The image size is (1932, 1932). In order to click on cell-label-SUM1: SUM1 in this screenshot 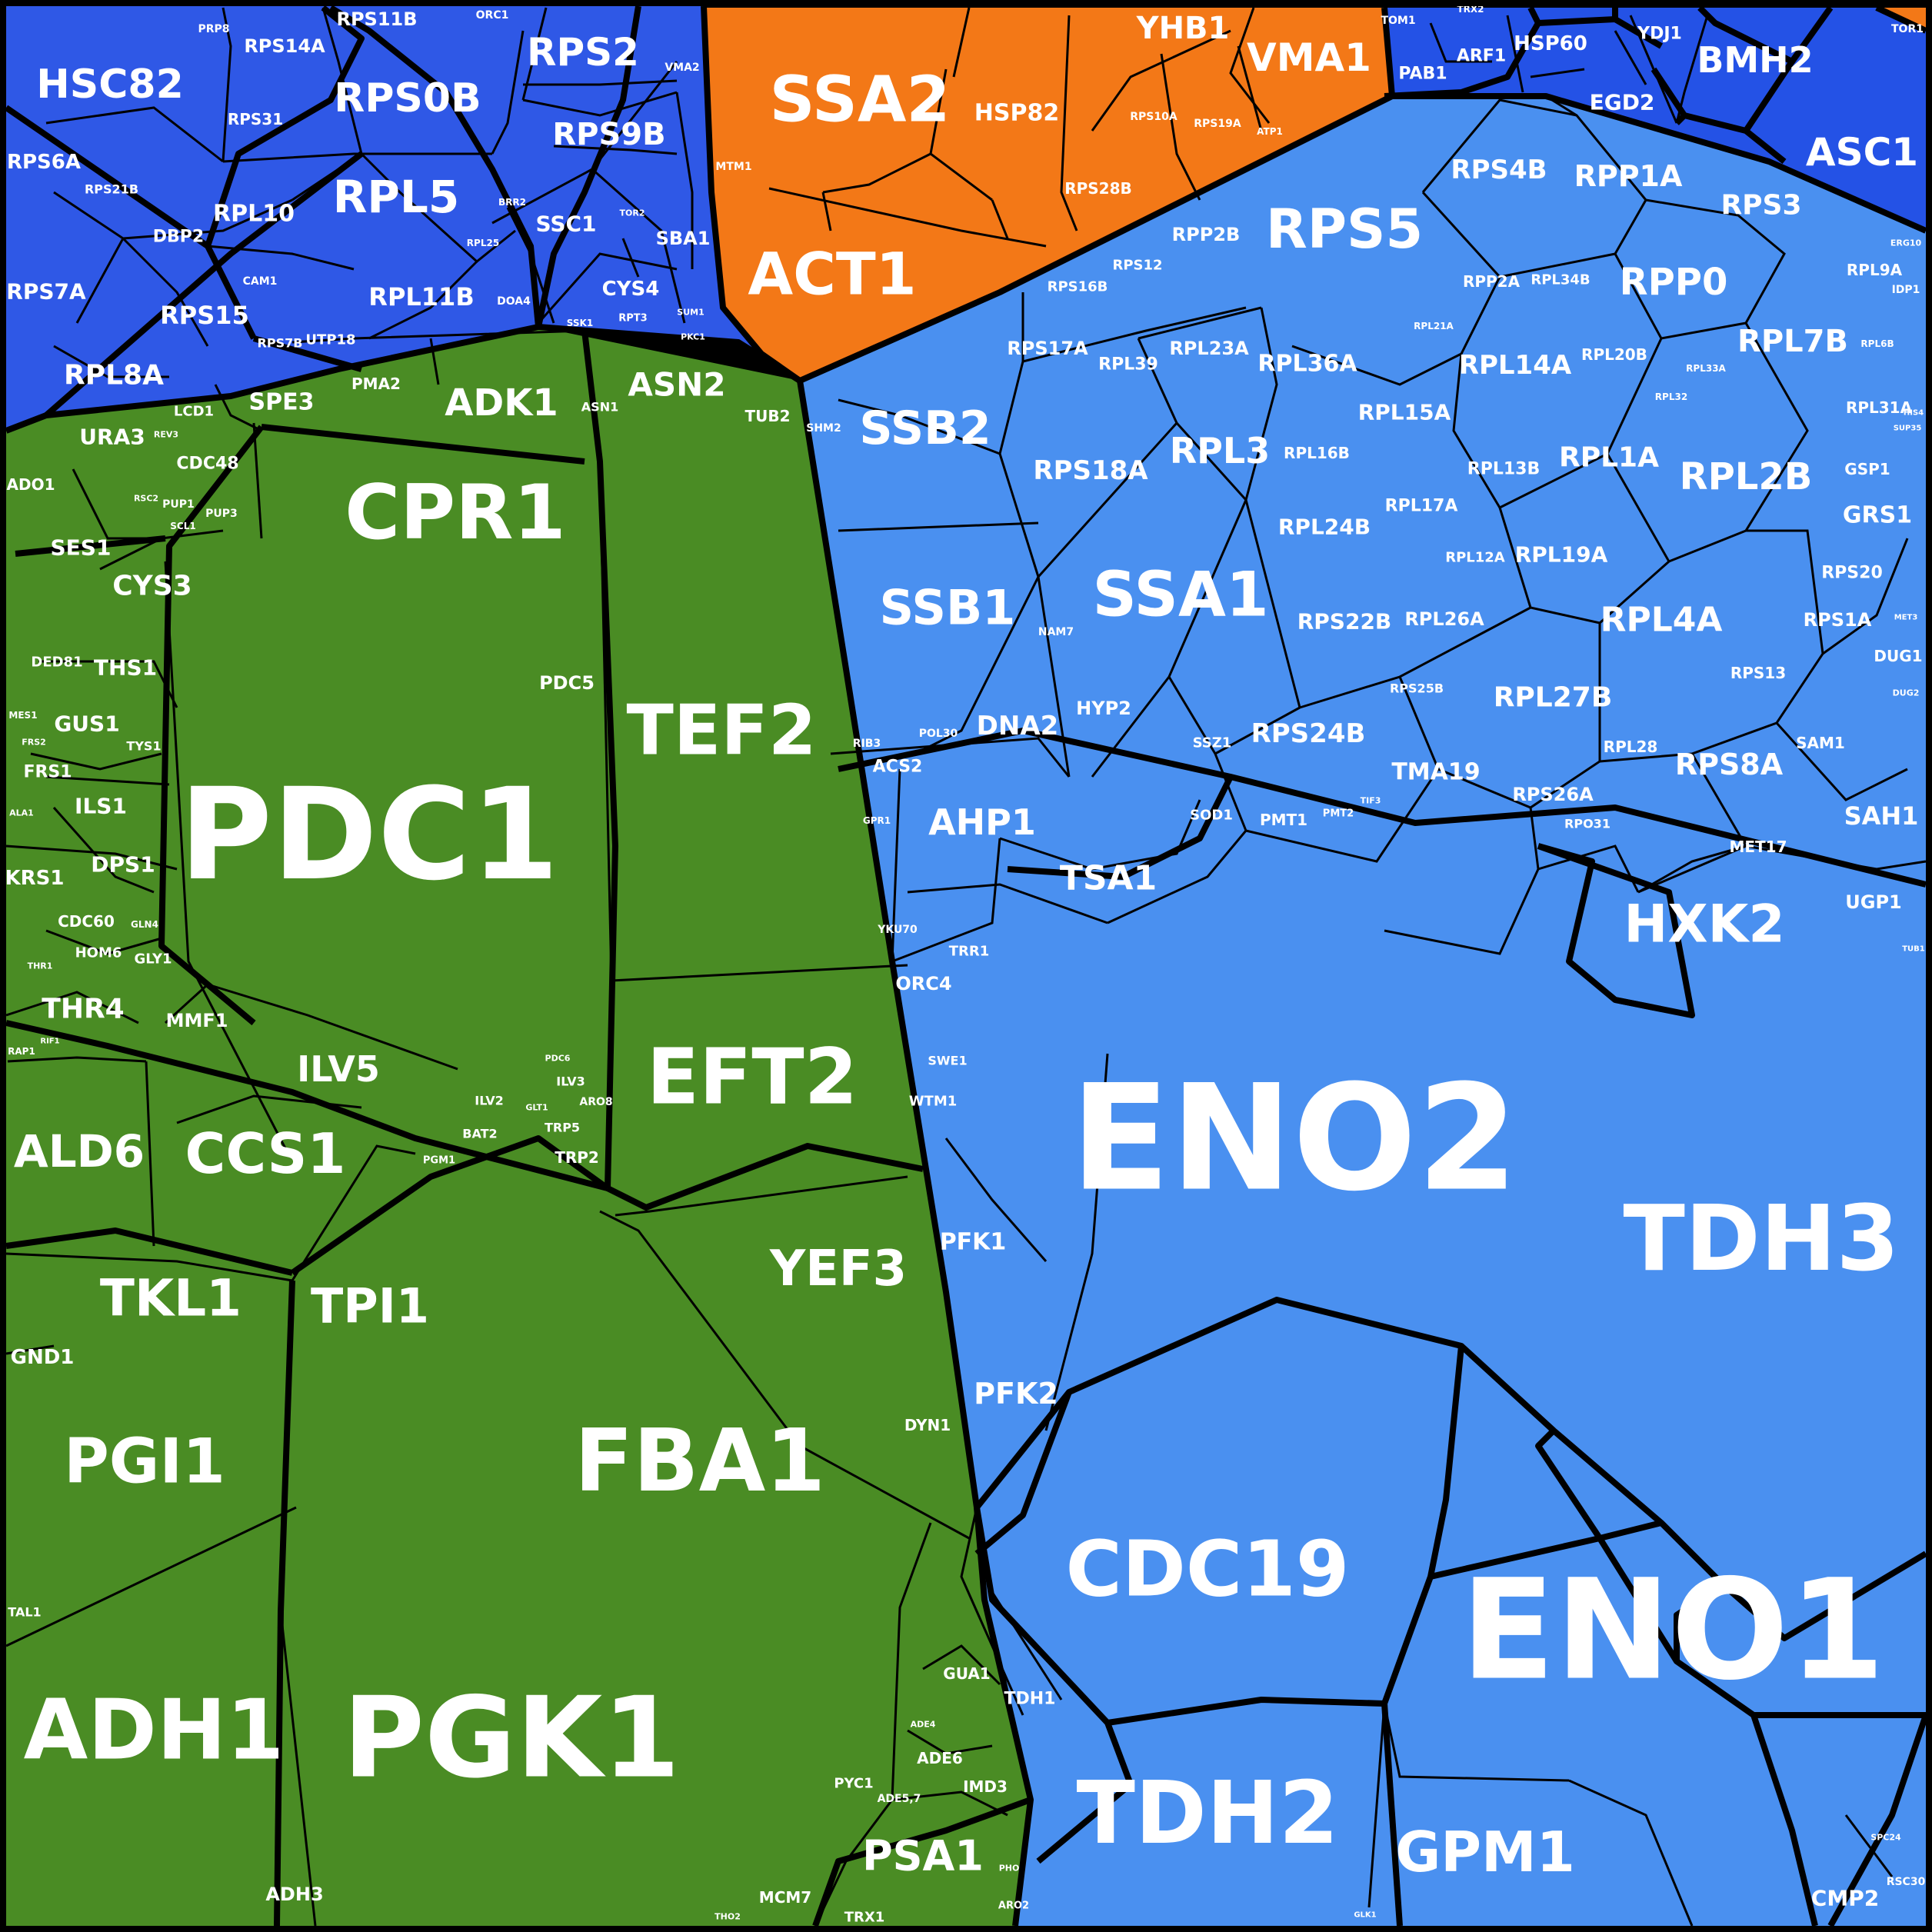, I will do `click(690, 313)`.